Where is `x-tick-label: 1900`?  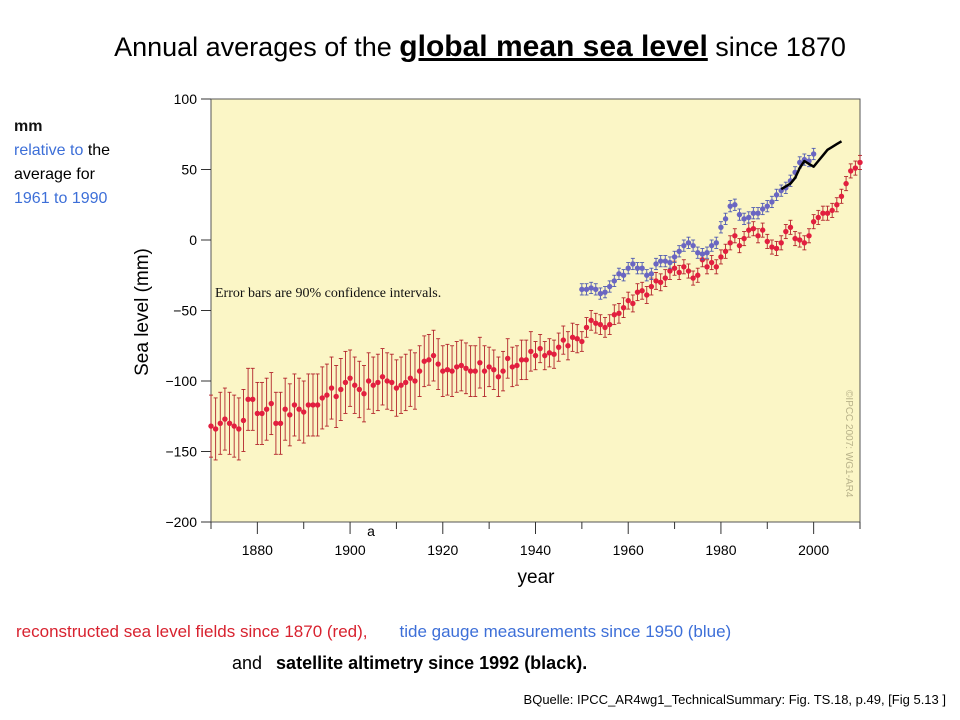
x-tick-label: 1900 is located at coordinates (349, 550).